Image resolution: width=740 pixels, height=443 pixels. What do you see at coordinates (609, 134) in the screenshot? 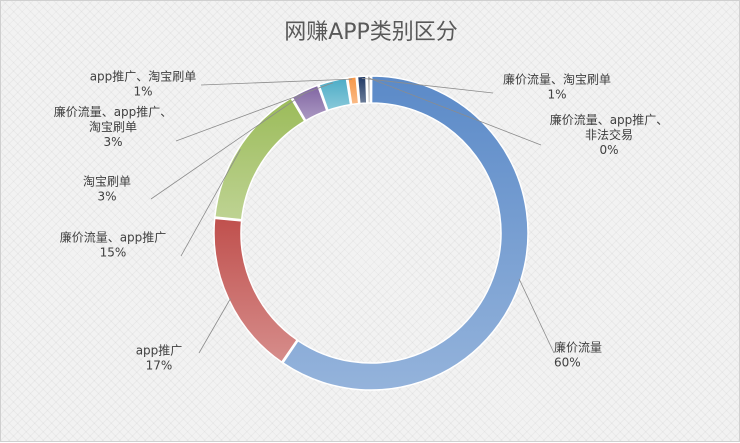
I see `data-label-7: 廉价流量、app推广、非法交易 0%` at bounding box center [609, 134].